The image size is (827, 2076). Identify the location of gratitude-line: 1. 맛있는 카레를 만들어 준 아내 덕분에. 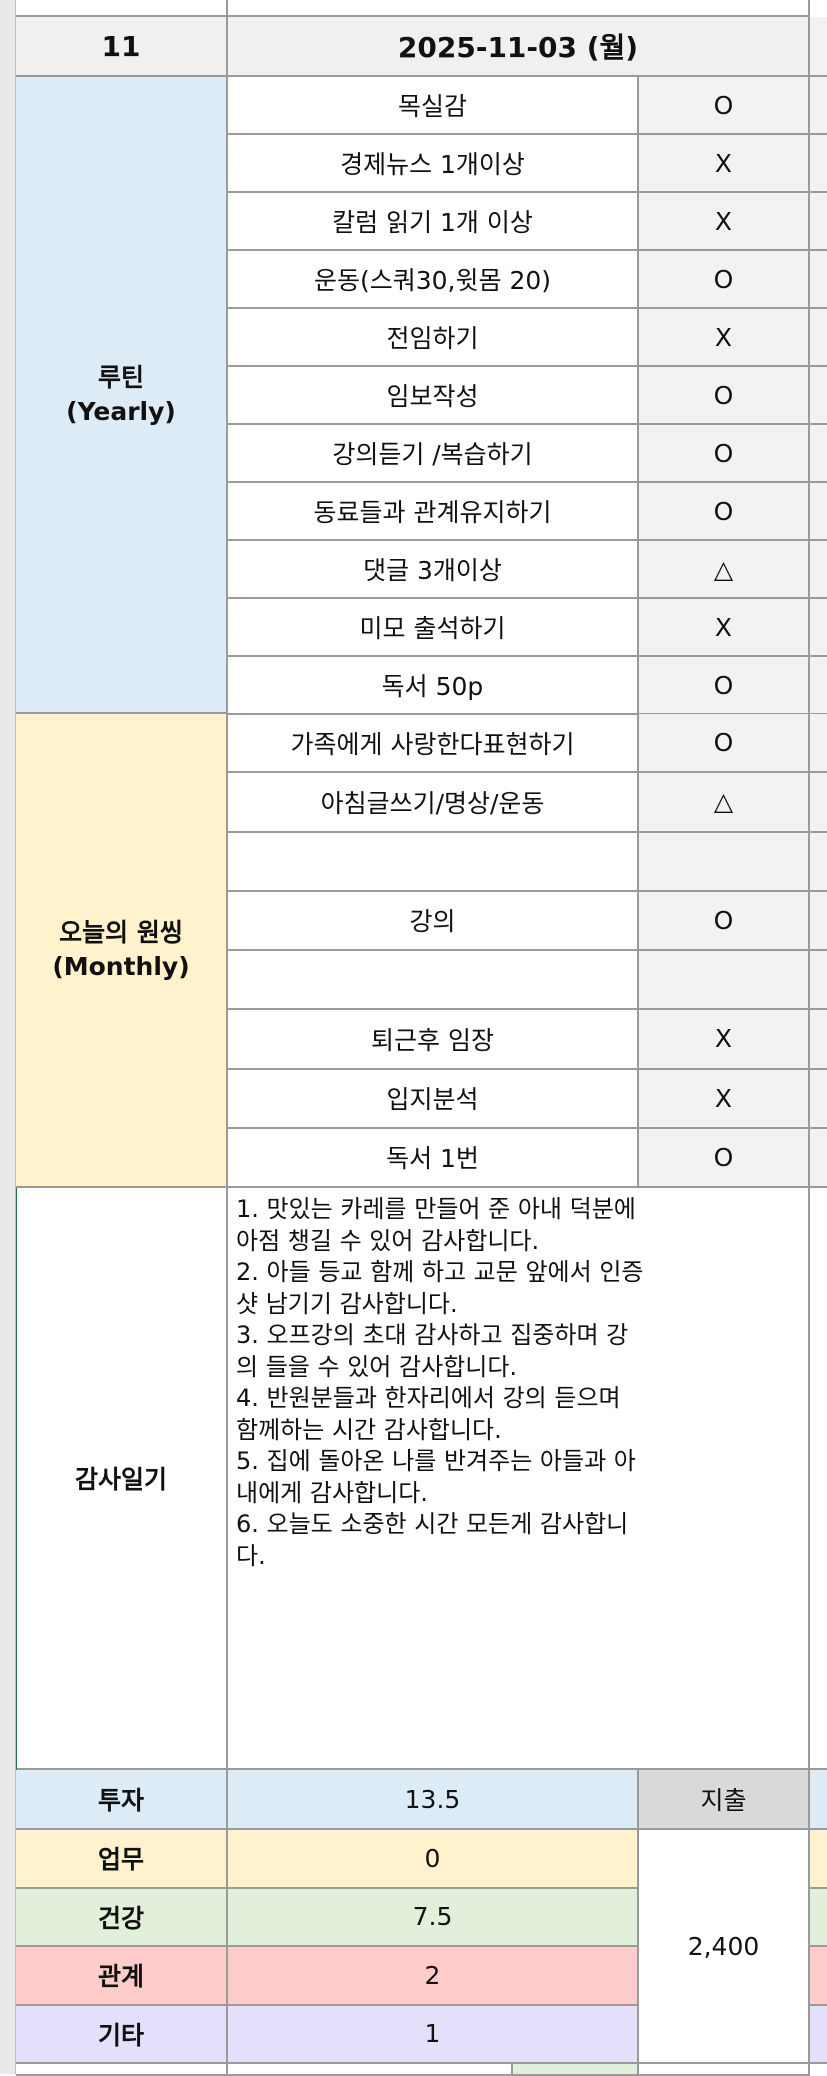
(436, 1209).